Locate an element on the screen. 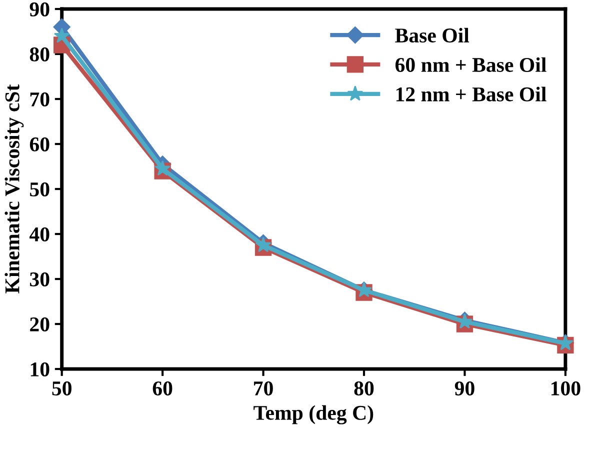 This screenshot has height=450, width=589. y-tick-label: 70 is located at coordinates (40, 99).